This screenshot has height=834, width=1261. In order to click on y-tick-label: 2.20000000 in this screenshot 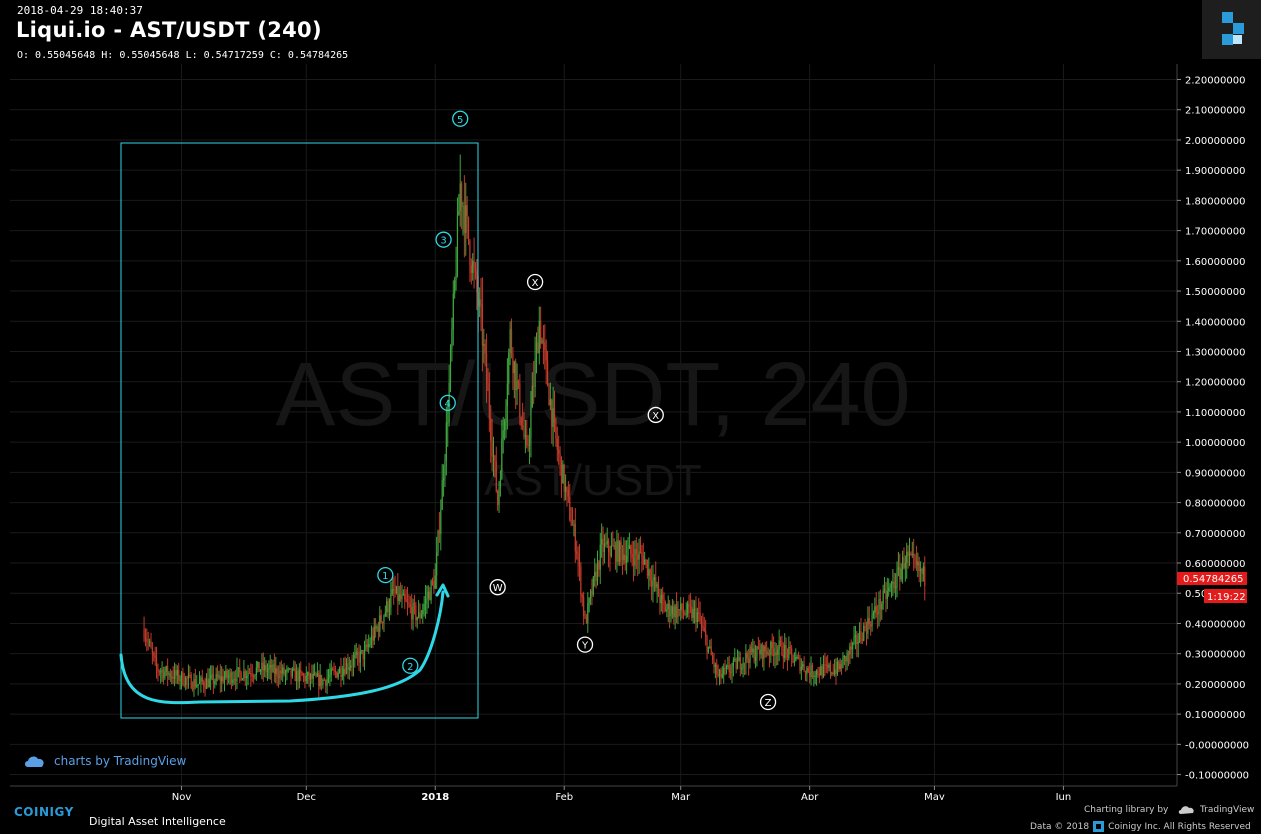, I will do `click(1215, 81)`.